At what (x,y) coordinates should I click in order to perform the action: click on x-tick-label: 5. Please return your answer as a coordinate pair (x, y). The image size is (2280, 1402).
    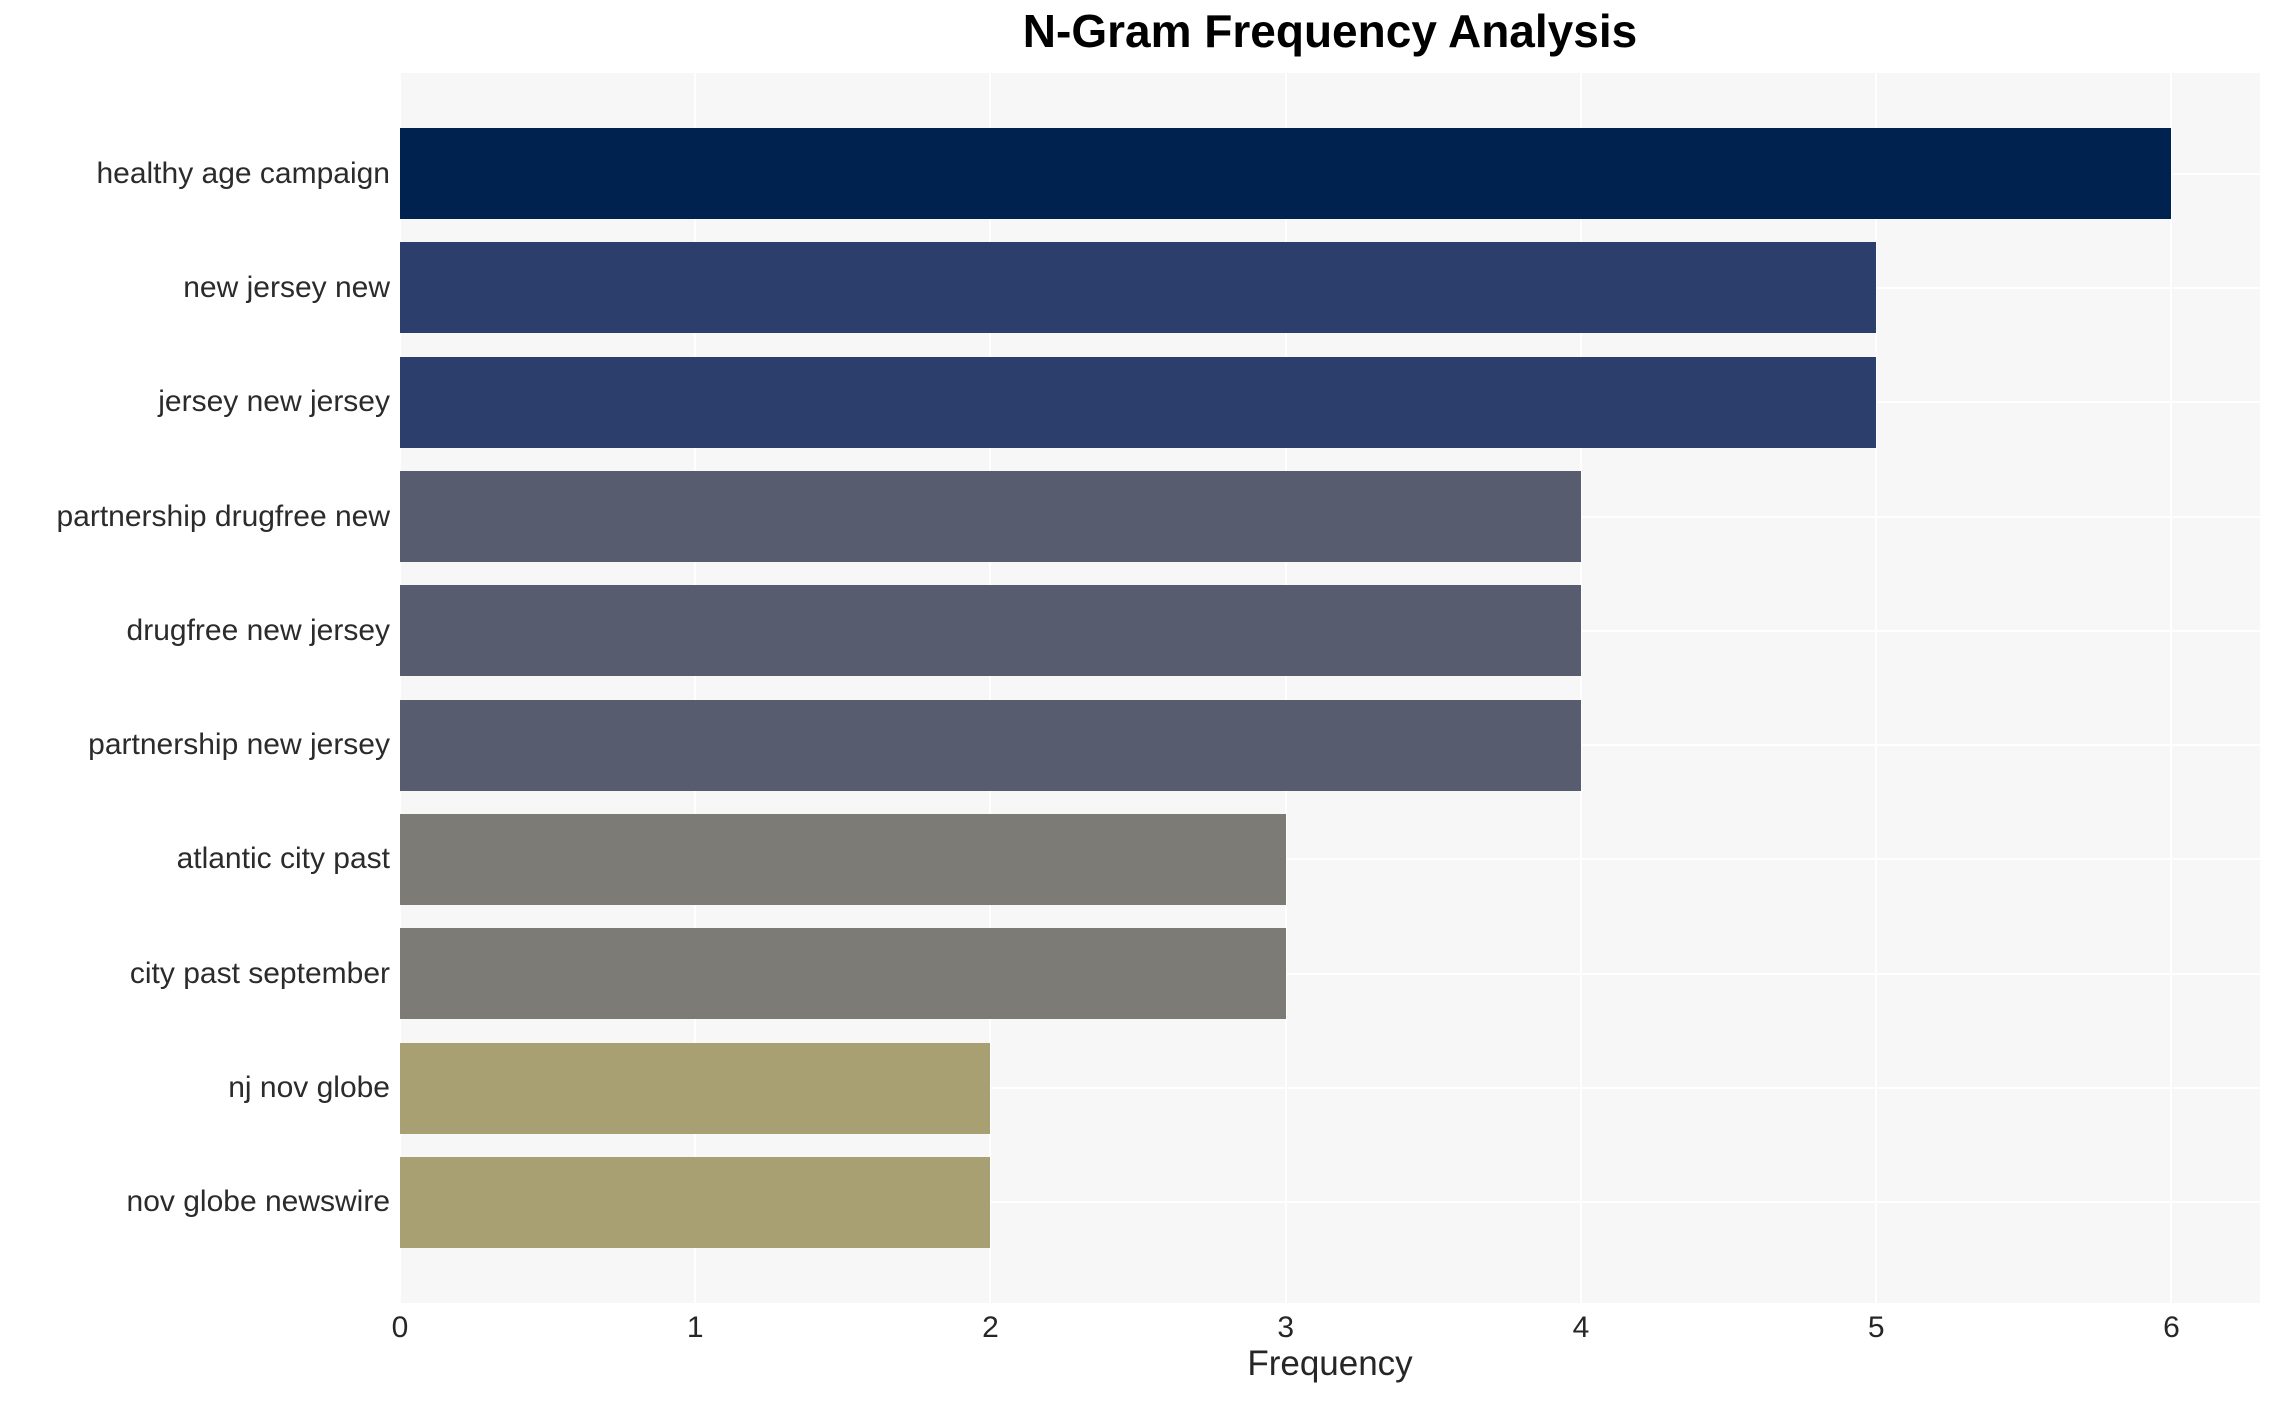
    Looking at the image, I should click on (1876, 1327).